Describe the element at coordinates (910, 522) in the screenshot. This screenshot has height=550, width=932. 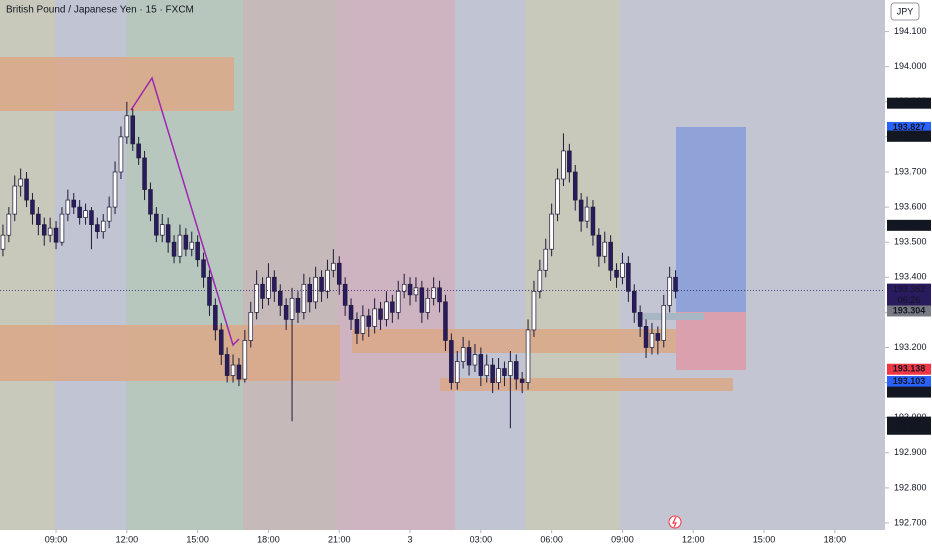
I see `y-tick-label: 192.700` at that location.